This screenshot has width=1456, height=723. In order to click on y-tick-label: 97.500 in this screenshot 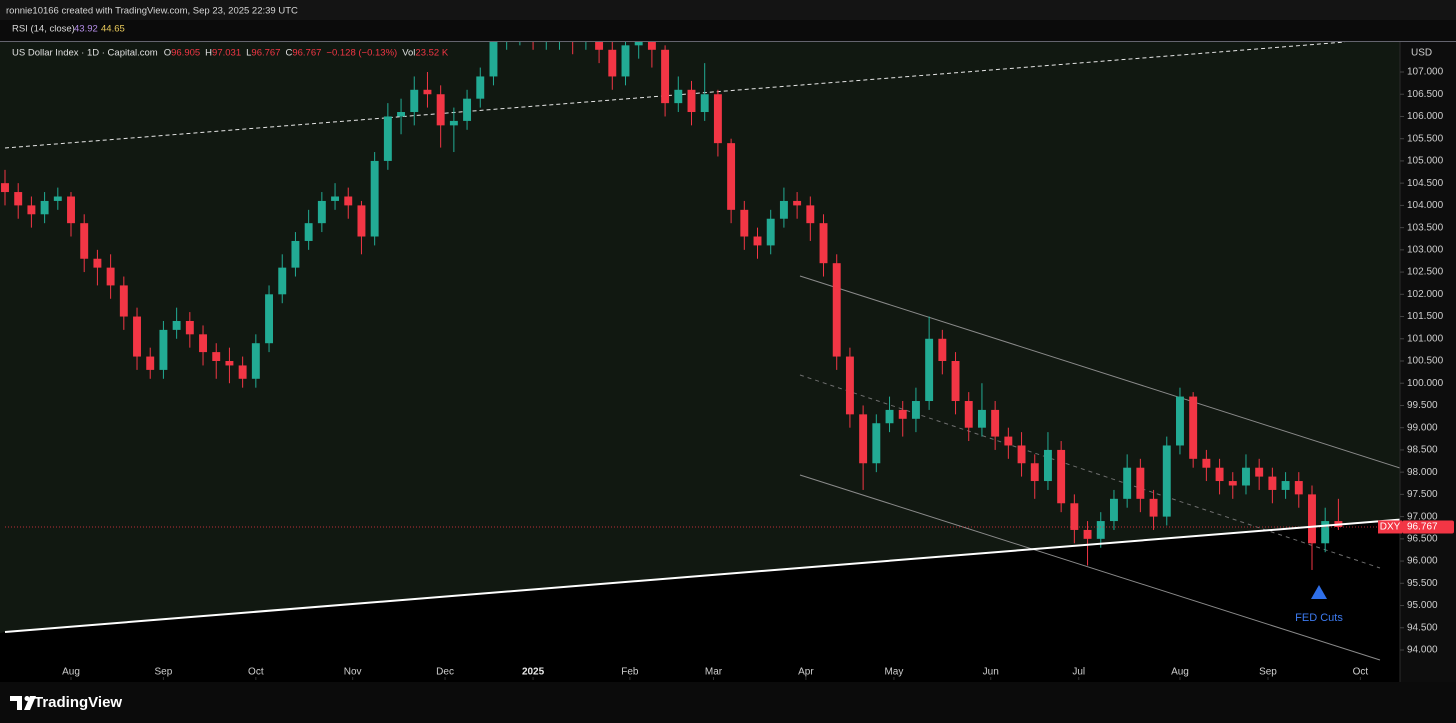, I will do `click(1422, 494)`.